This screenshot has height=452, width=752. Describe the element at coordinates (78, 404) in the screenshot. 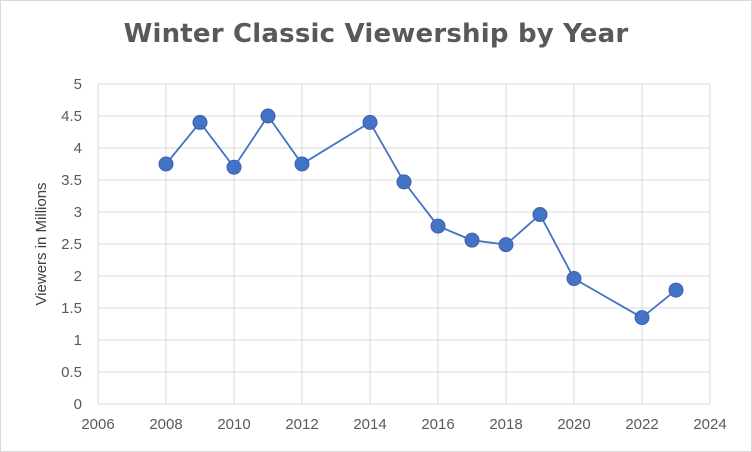

I see `y-tick-label: 0` at that location.